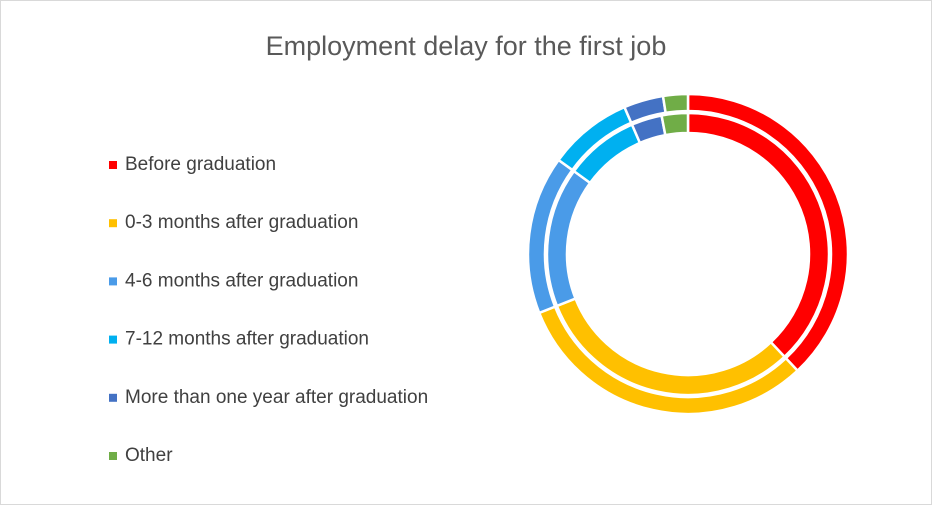 The width and height of the screenshot is (933, 506). What do you see at coordinates (247, 339) in the screenshot?
I see `legend-label: 7-12 months after graduation` at bounding box center [247, 339].